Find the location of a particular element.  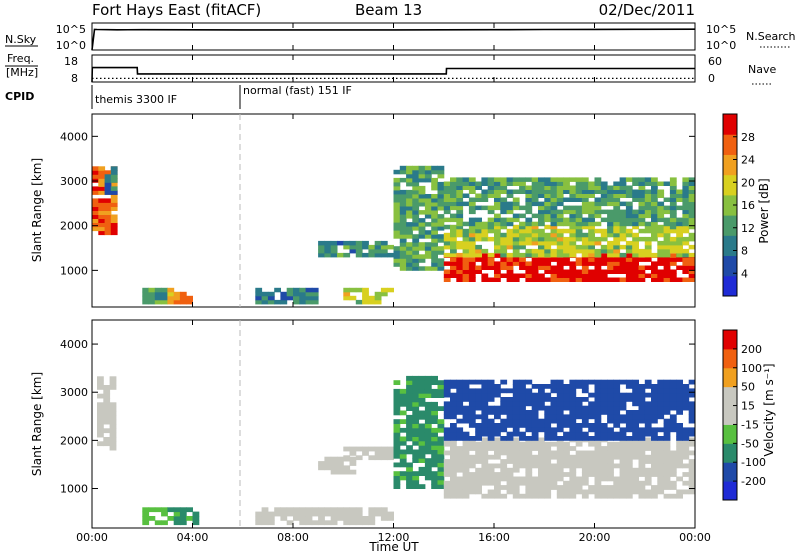

colorbar-swatch is located at coordinates (730, 185).